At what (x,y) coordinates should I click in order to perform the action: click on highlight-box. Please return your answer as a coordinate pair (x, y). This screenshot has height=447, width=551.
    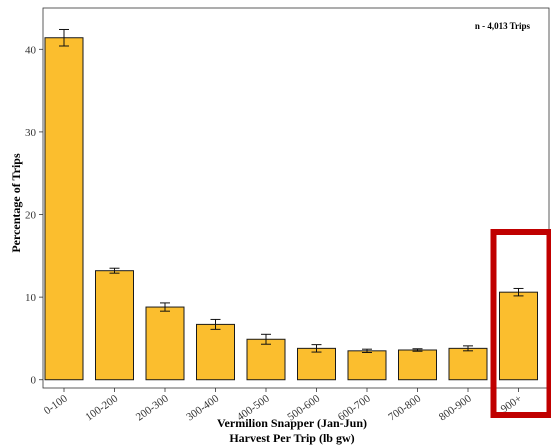
    Looking at the image, I should click on (520, 323).